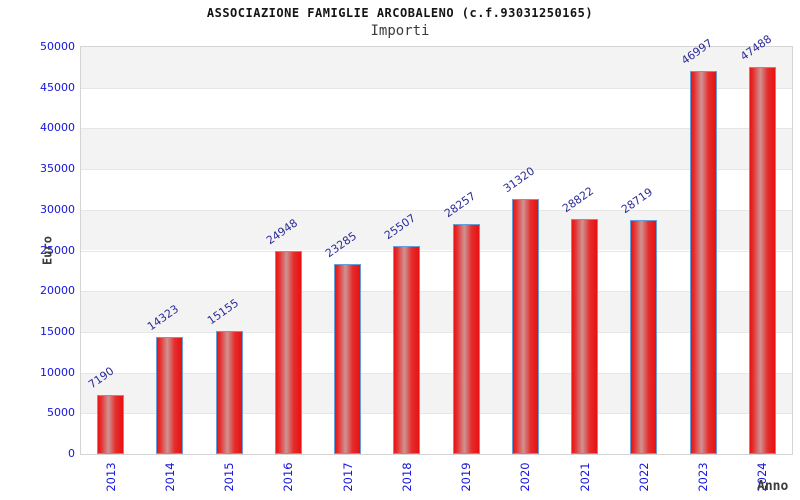 The width and height of the screenshot is (800, 500). I want to click on y-tick-label: 45000, so click(57, 87).